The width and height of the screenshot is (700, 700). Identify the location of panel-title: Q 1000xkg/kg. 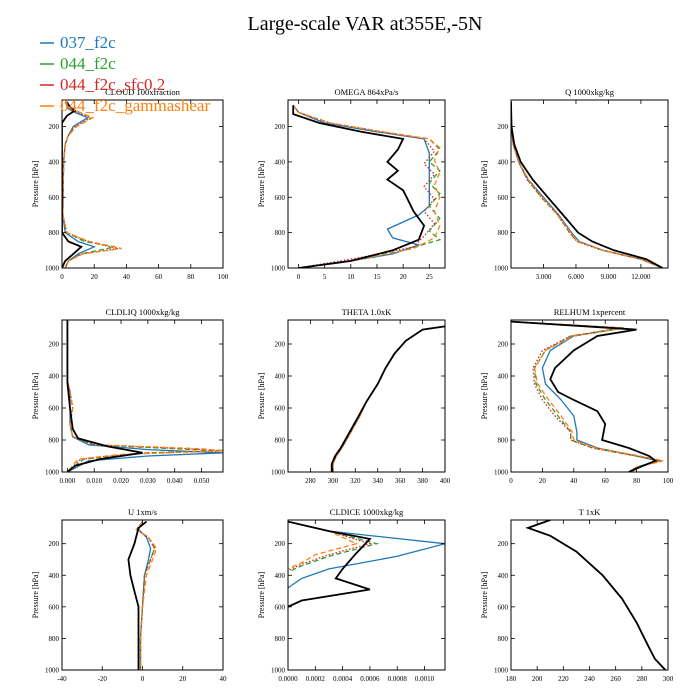
(590, 92).